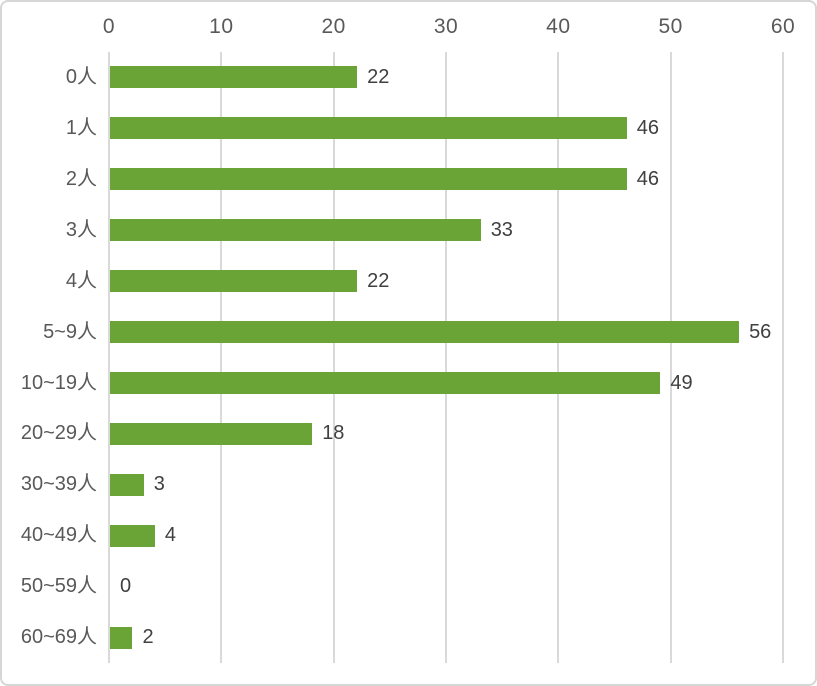 The image size is (817, 686). I want to click on bar-value-label: 3, so click(159, 484).